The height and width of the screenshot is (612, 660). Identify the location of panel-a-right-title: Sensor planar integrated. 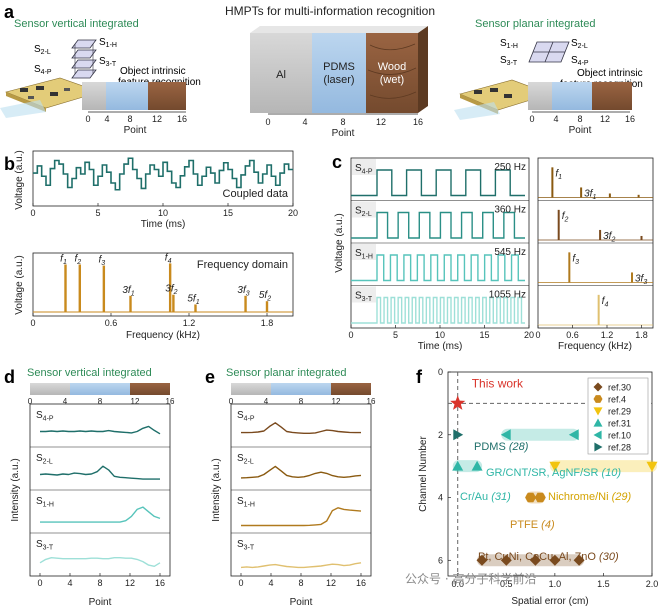
(535, 24).